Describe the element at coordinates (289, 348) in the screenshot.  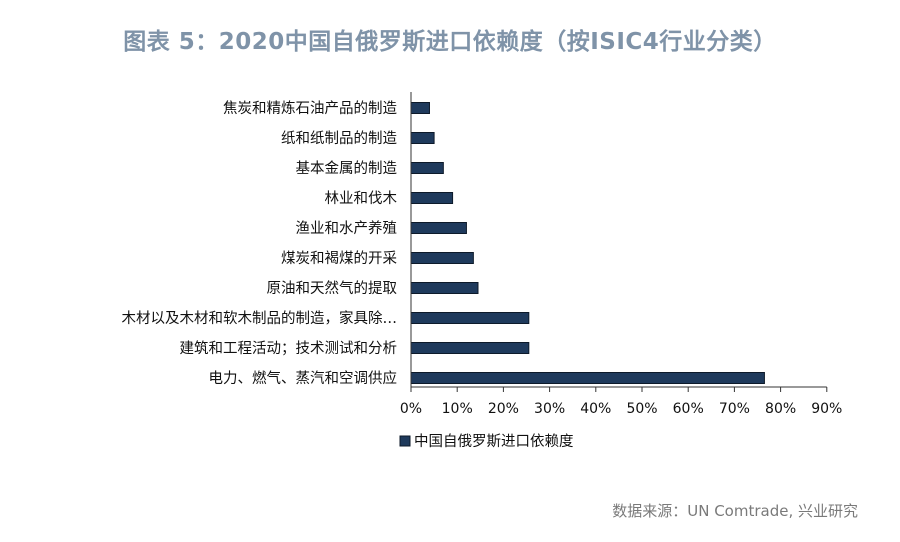
I see `category-label: 建筑和工程活动；技术测试和分析` at that location.